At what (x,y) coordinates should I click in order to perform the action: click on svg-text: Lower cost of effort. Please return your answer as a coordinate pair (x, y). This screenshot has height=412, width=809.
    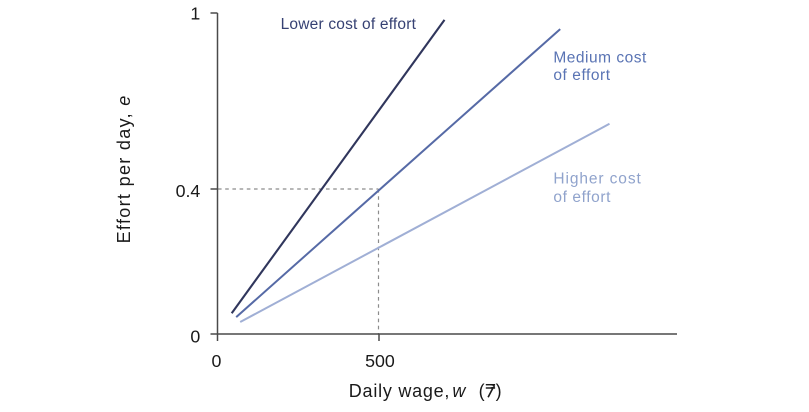
    Looking at the image, I should click on (349, 24).